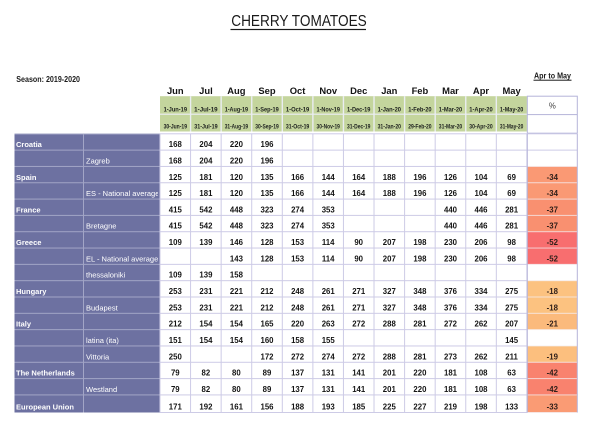 The height and width of the screenshot is (425, 600). Describe the element at coordinates (101, 389) in the screenshot. I see `svg-text: Westland` at that location.